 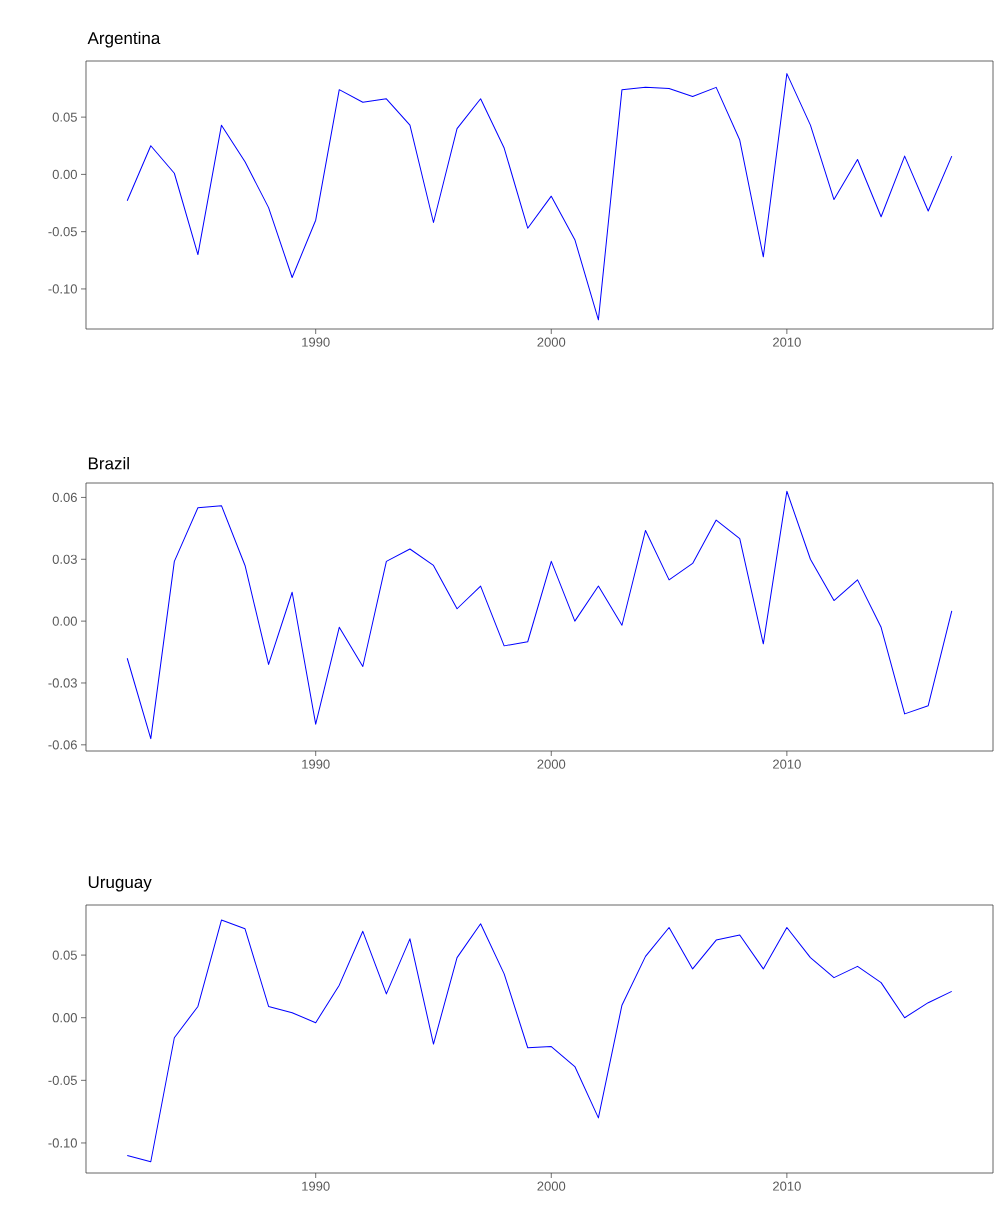 I want to click on y-tick-label: 0.03, so click(x=64, y=559).